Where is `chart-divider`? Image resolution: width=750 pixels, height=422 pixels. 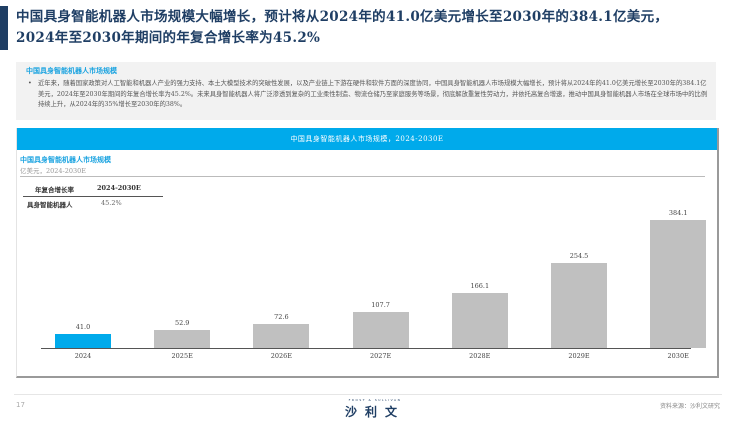
chart-divider is located at coordinates (362, 176).